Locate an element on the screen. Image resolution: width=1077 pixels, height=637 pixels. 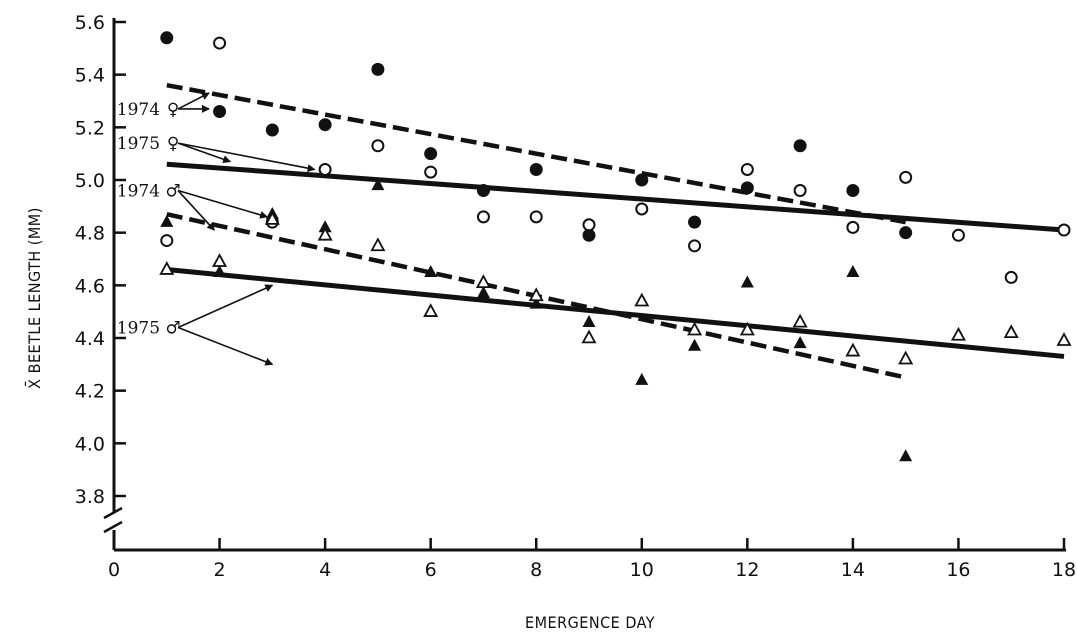
y-tick-label: 4.2 is located at coordinates (90, 392).